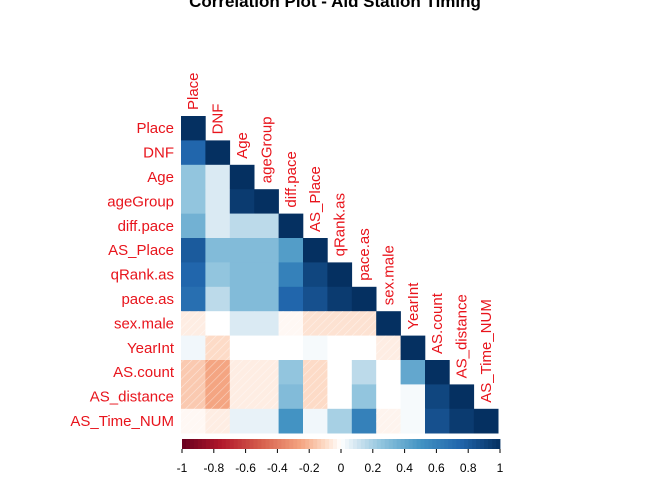 Image resolution: width=672 pixels, height=480 pixels. What do you see at coordinates (242, 250) in the screenshot?
I see `cell-as-place-age` at bounding box center [242, 250].